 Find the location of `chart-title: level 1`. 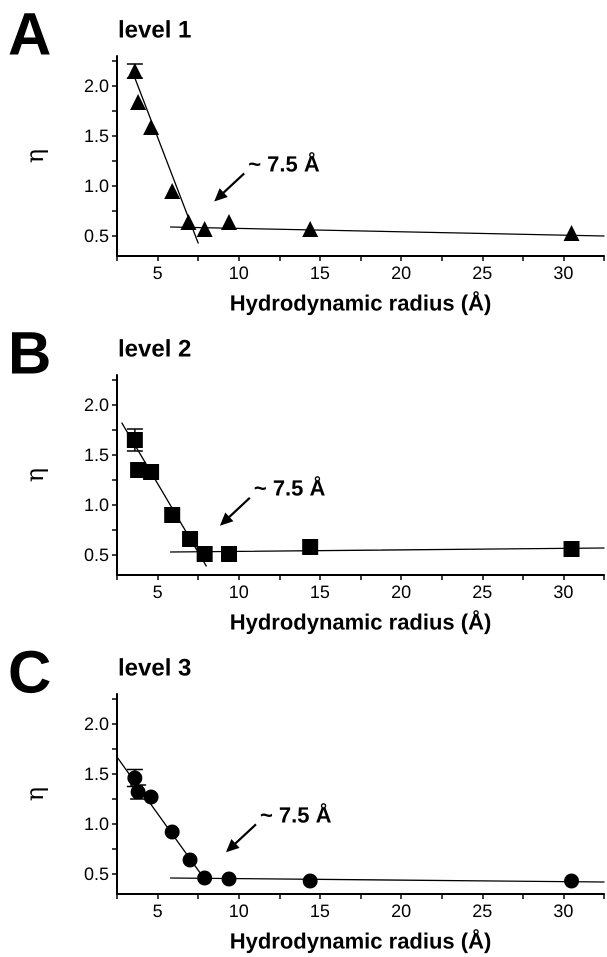

chart-title: level 1 is located at coordinates (155, 30).